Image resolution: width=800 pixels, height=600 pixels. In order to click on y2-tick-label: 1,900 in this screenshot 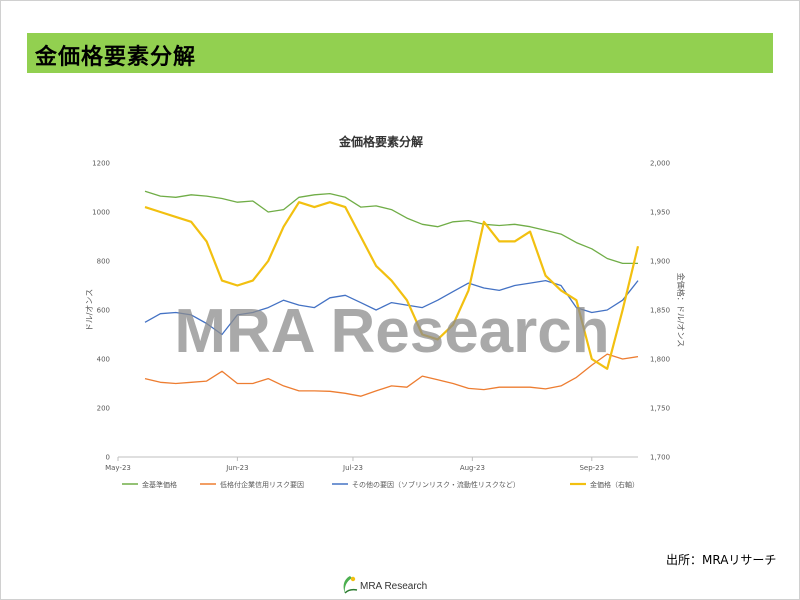, I will do `click(660, 262)`.